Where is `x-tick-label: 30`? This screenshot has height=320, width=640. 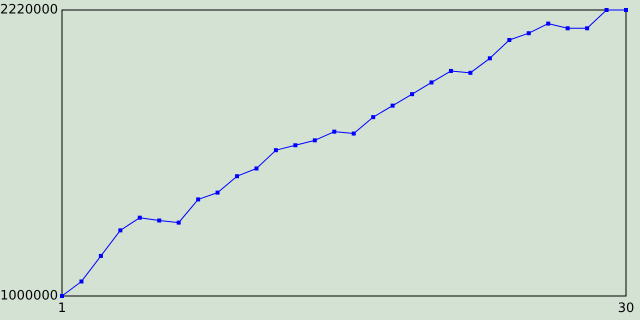 x-tick-label: 30 is located at coordinates (626, 308).